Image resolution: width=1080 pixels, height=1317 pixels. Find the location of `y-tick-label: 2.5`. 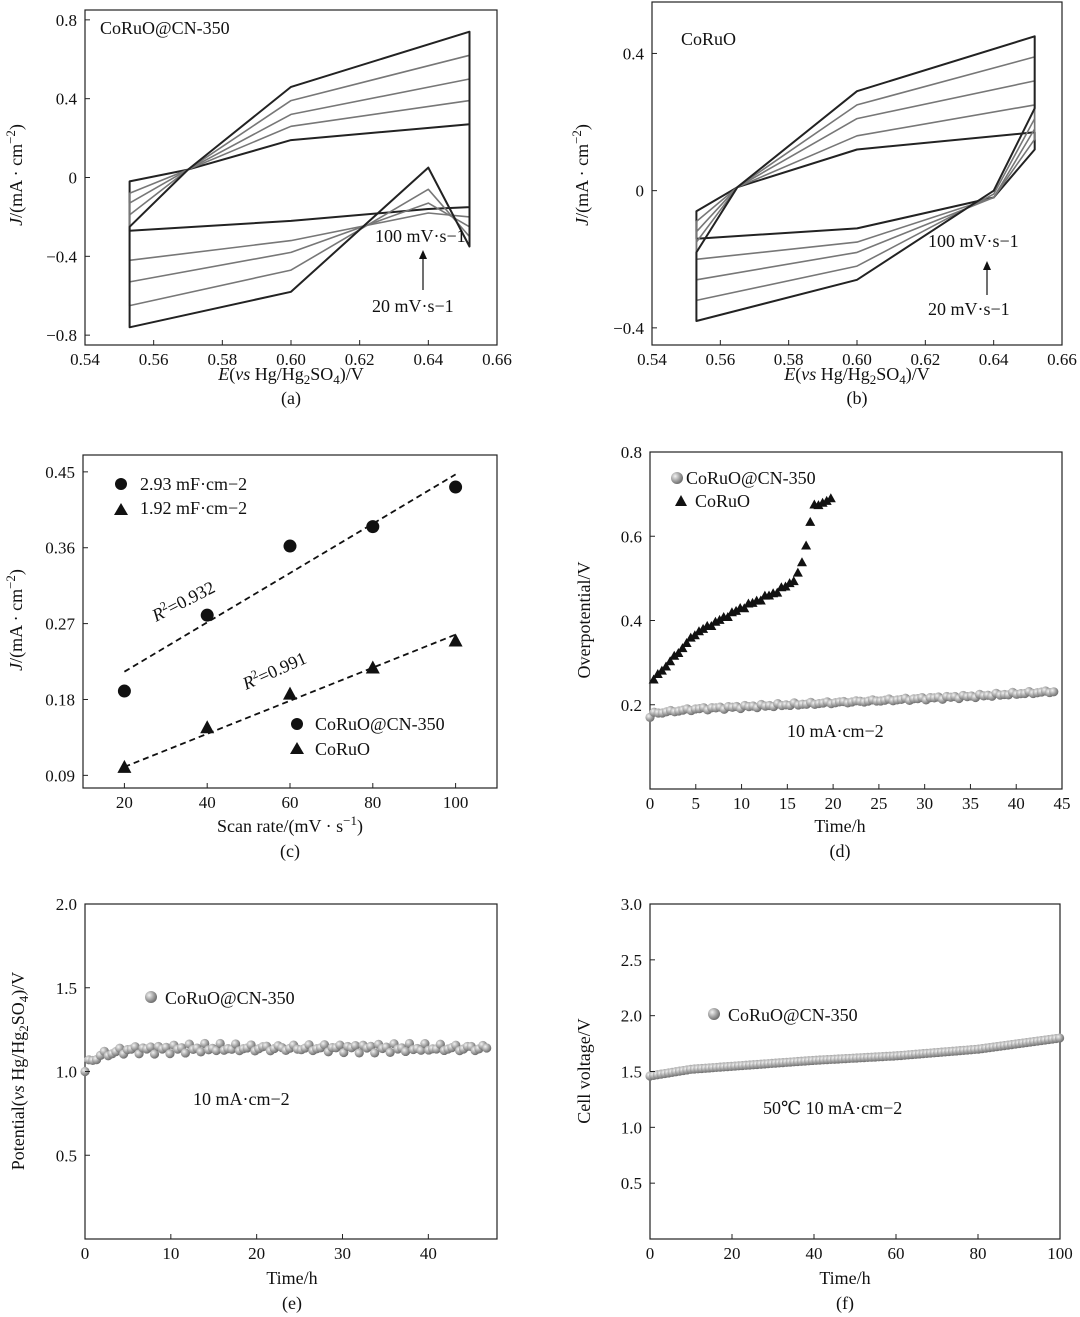

y-tick-label: 2.5 is located at coordinates (631, 960).